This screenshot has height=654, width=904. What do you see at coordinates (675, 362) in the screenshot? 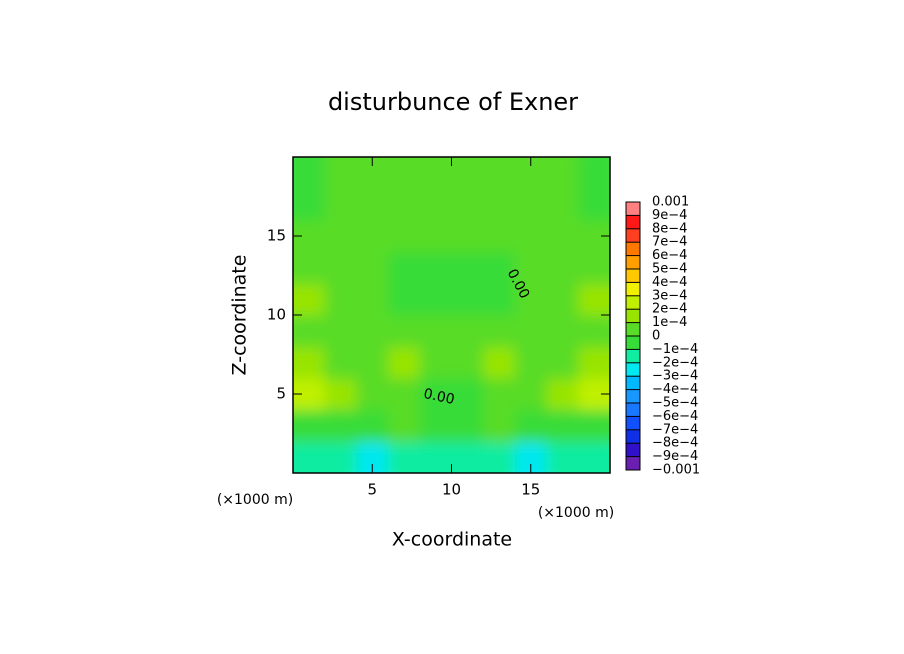
I see `colorbar-label: −2e−4` at bounding box center [675, 362].